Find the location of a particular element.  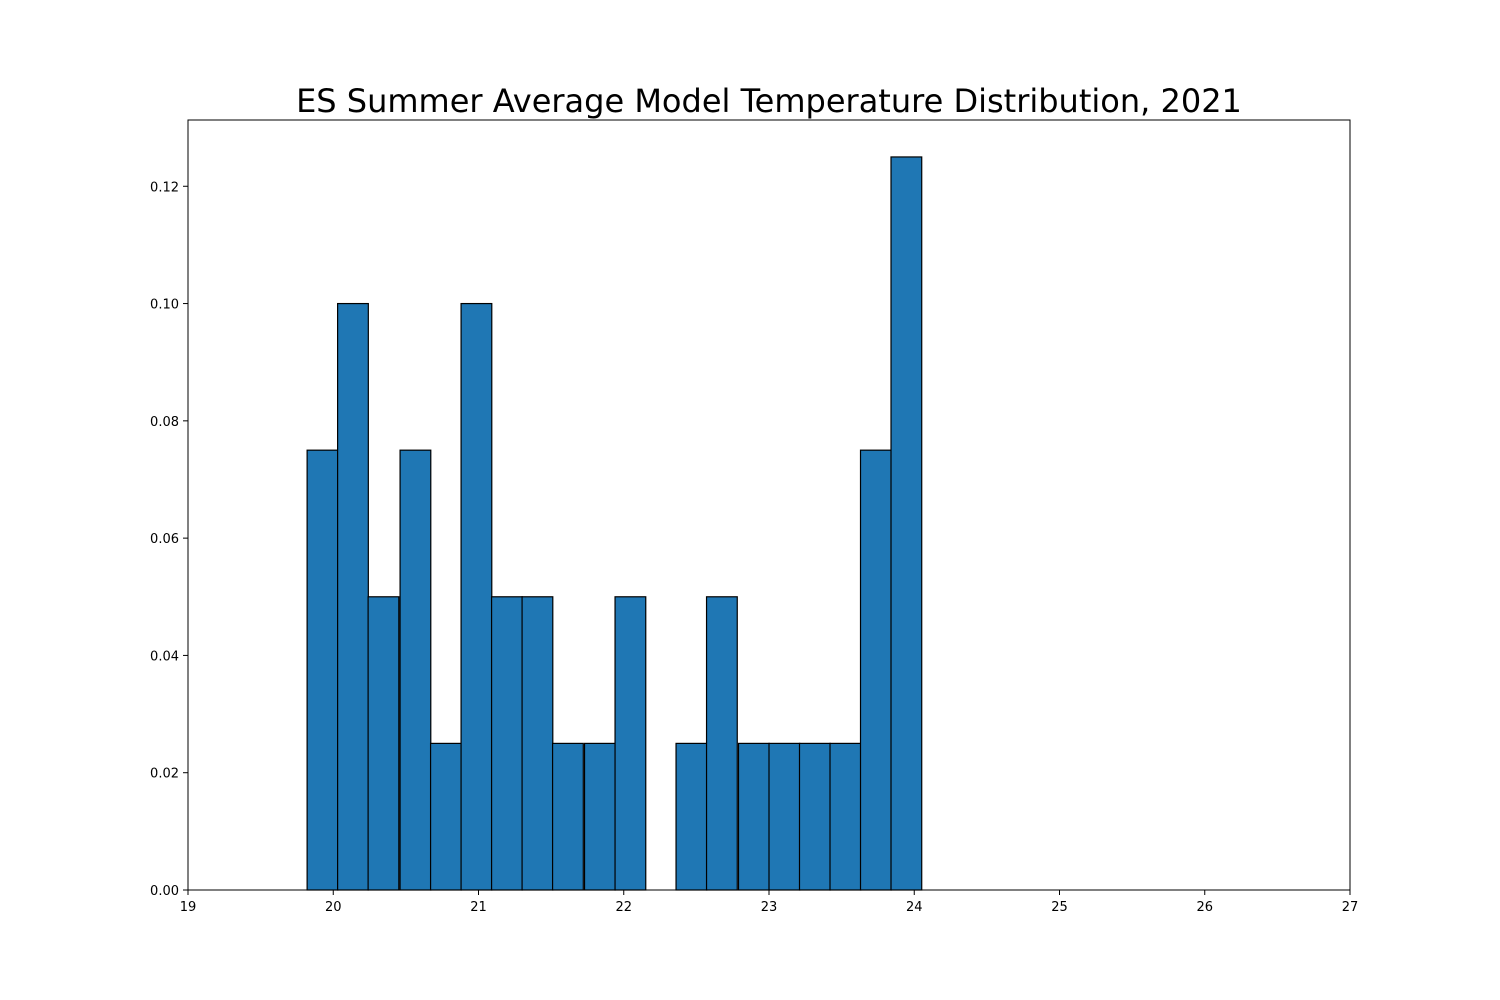

y-tick-label: 0.12 is located at coordinates (164, 187).